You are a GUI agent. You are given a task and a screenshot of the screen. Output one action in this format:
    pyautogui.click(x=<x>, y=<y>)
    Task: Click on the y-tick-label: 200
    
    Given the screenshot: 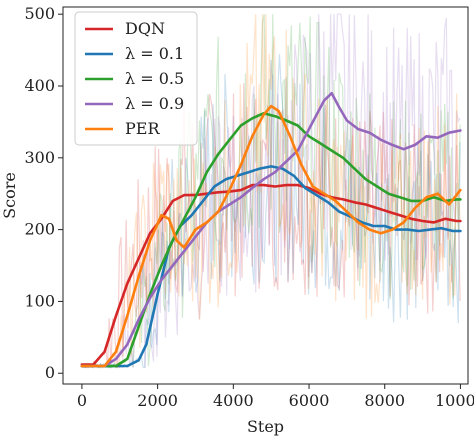 What is the action you would take?
    pyautogui.click(x=39, y=229)
    